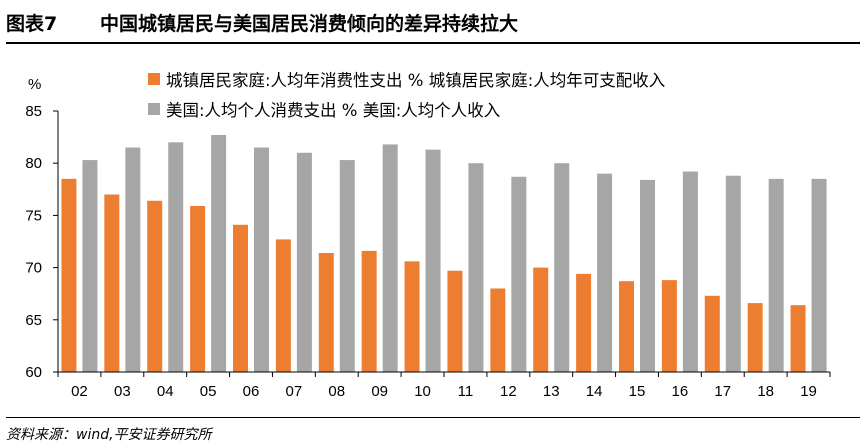  Describe the element at coordinates (33, 372) in the screenshot. I see `y-tick-label-60: 60` at that location.